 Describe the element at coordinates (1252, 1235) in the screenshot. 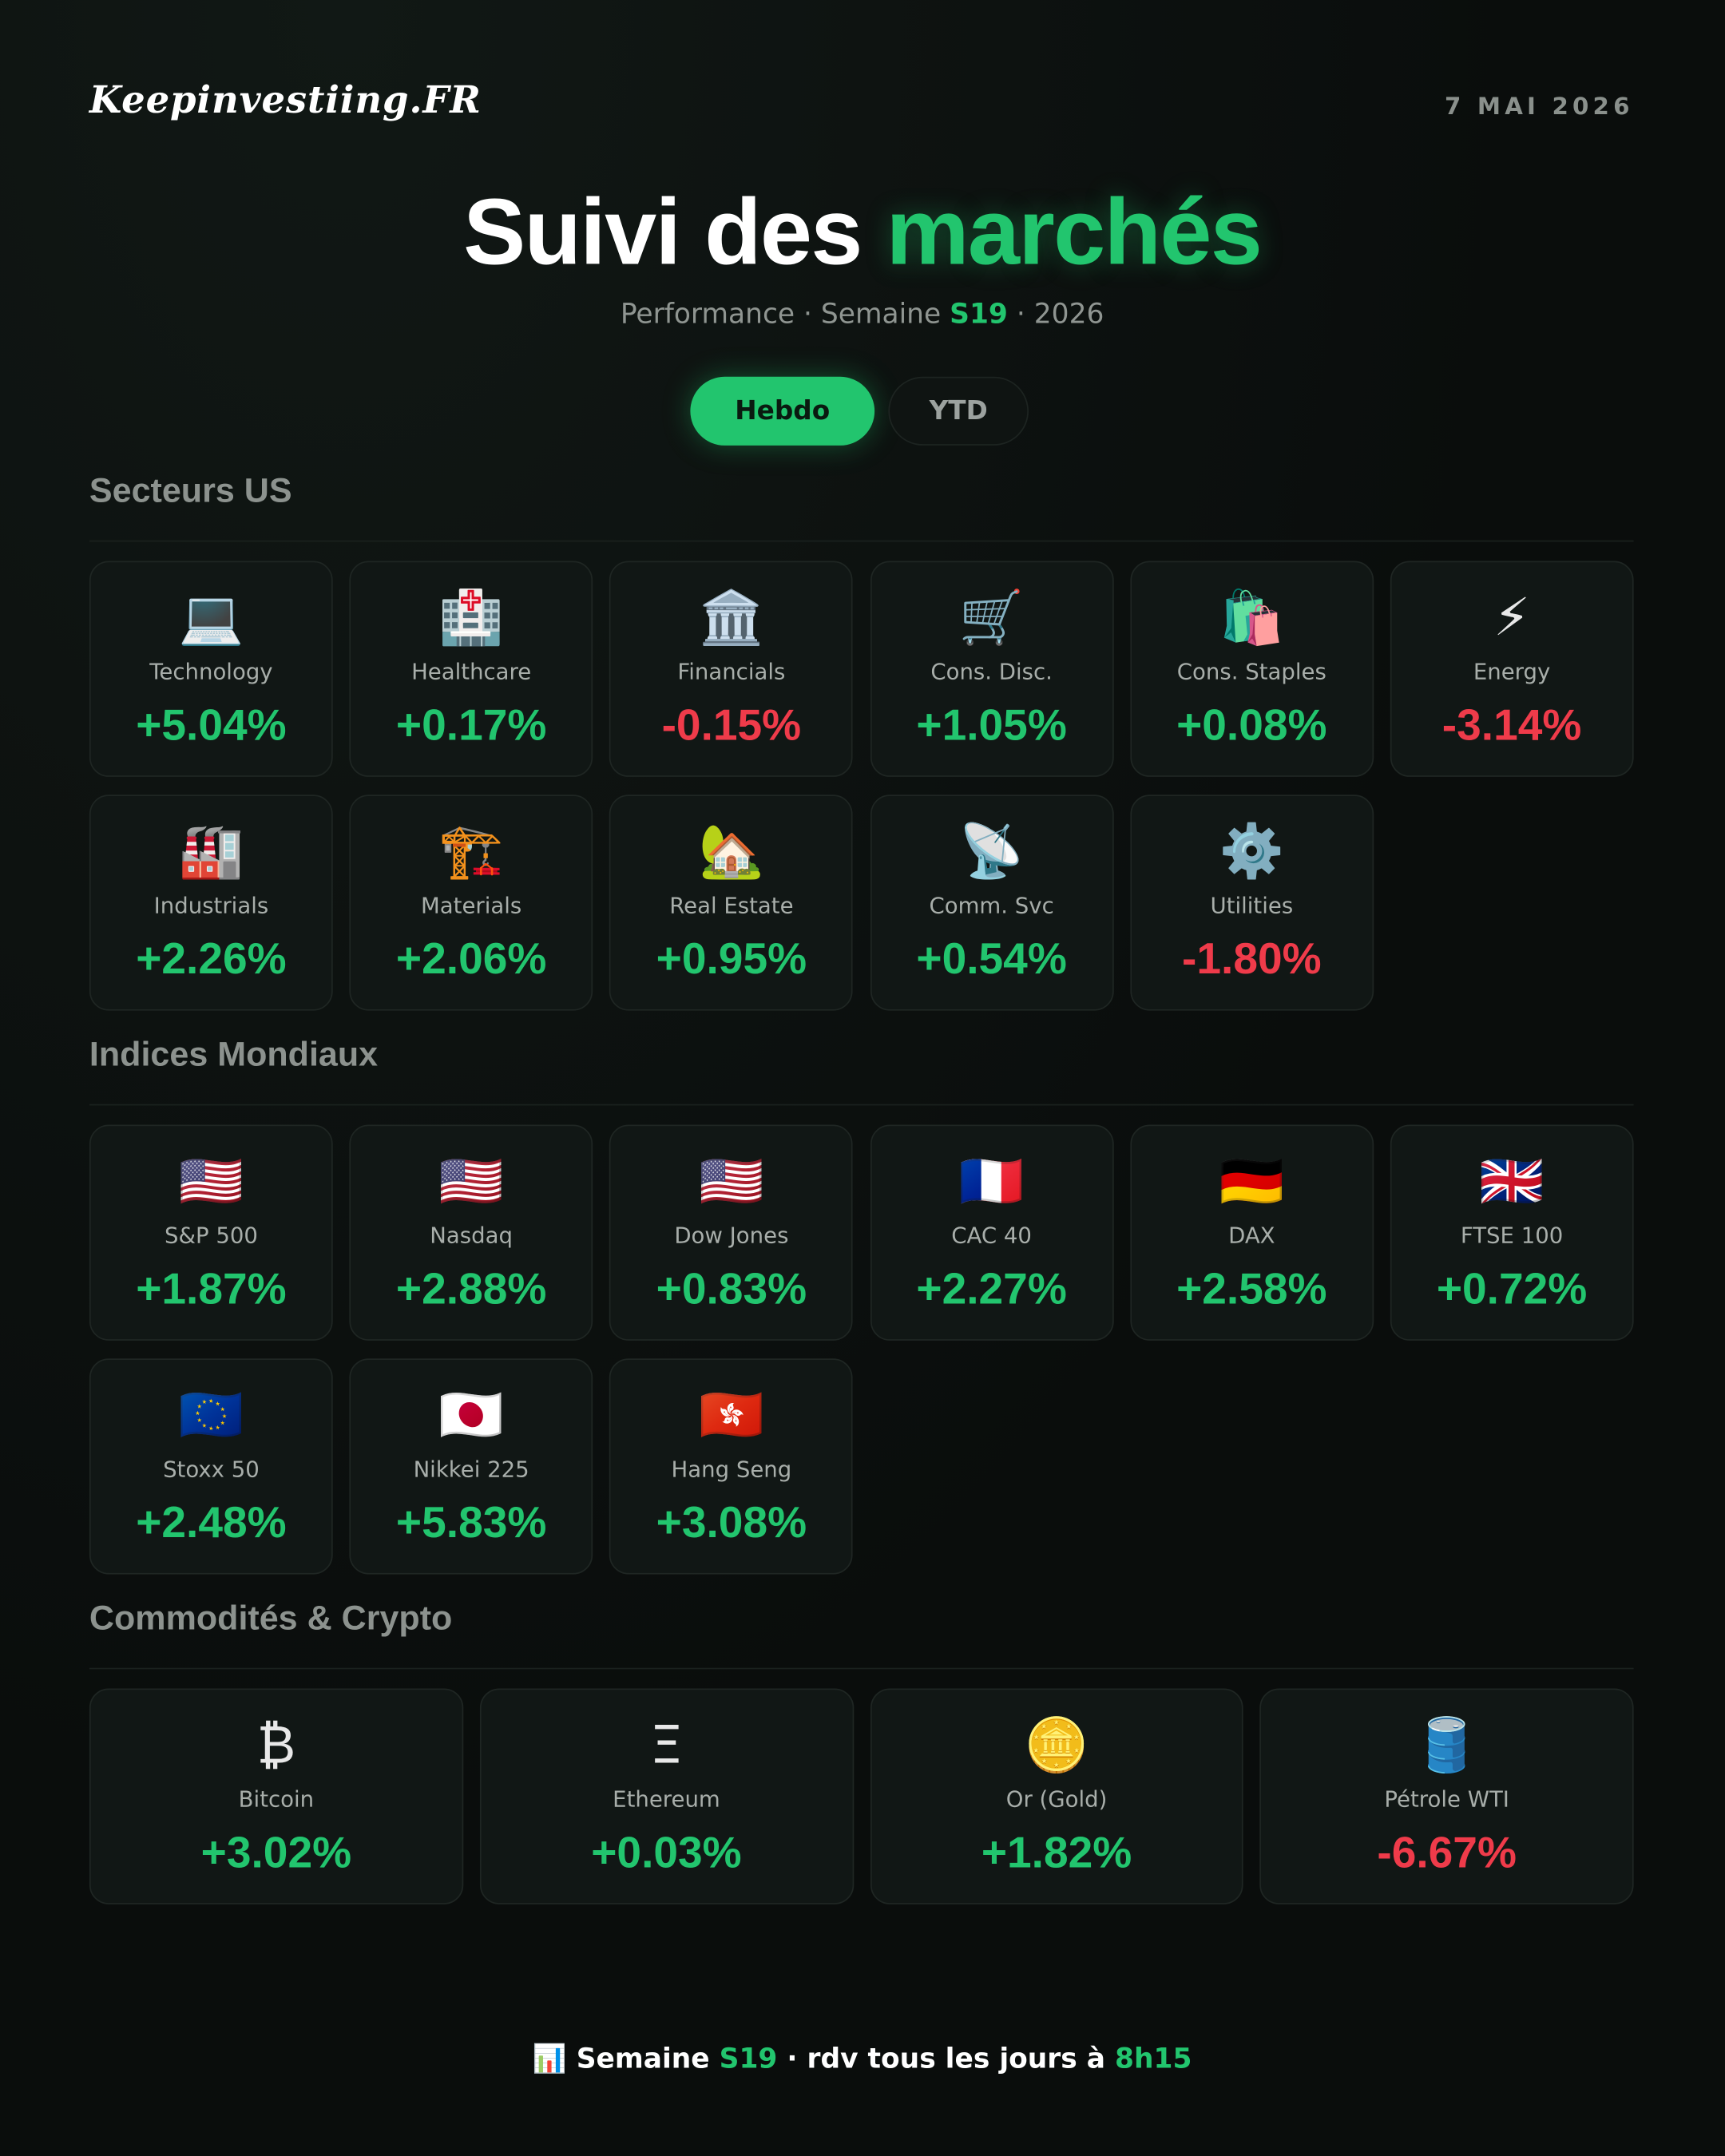

I see `card-name: DAX` at that location.